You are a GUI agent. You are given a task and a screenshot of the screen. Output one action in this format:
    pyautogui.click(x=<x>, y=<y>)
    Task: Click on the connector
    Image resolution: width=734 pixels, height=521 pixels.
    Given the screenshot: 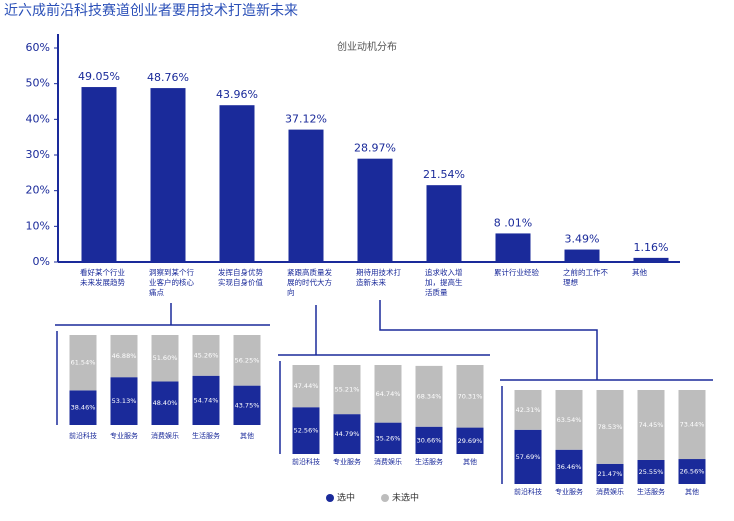 What is the action you would take?
    pyautogui.click(x=488, y=340)
    